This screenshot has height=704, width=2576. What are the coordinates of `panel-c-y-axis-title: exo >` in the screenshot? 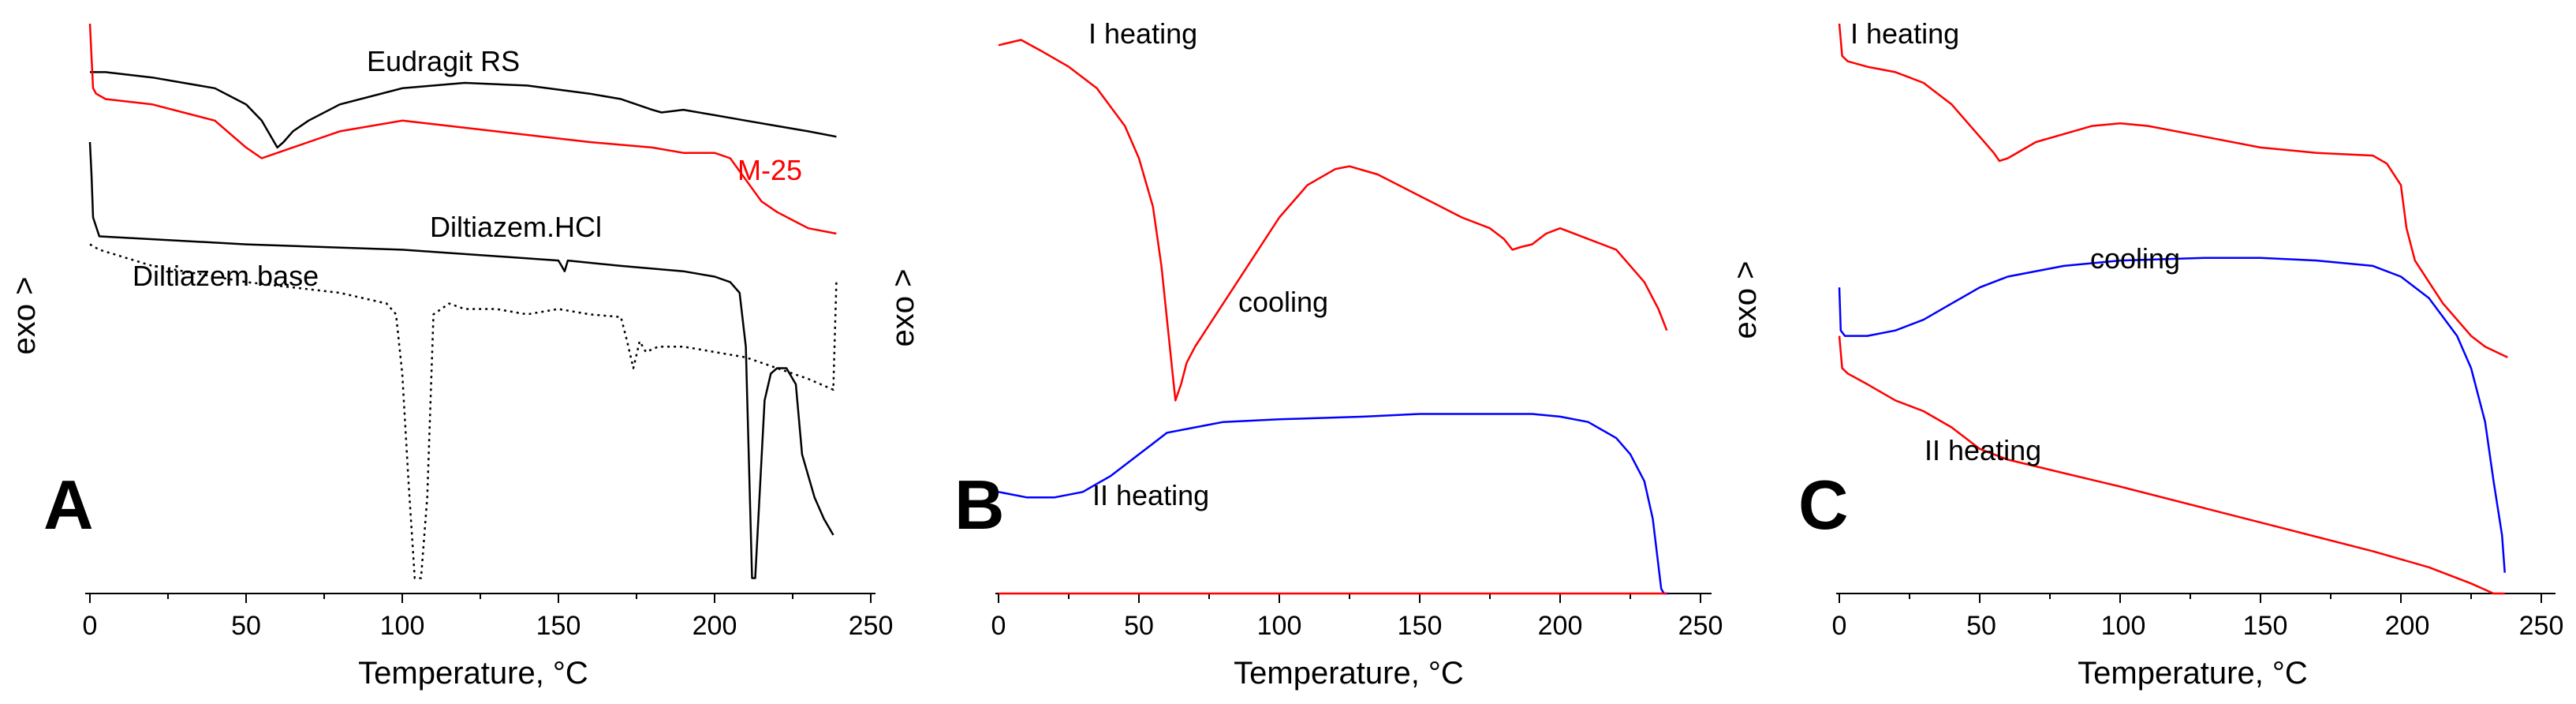 It's located at (1745, 300).